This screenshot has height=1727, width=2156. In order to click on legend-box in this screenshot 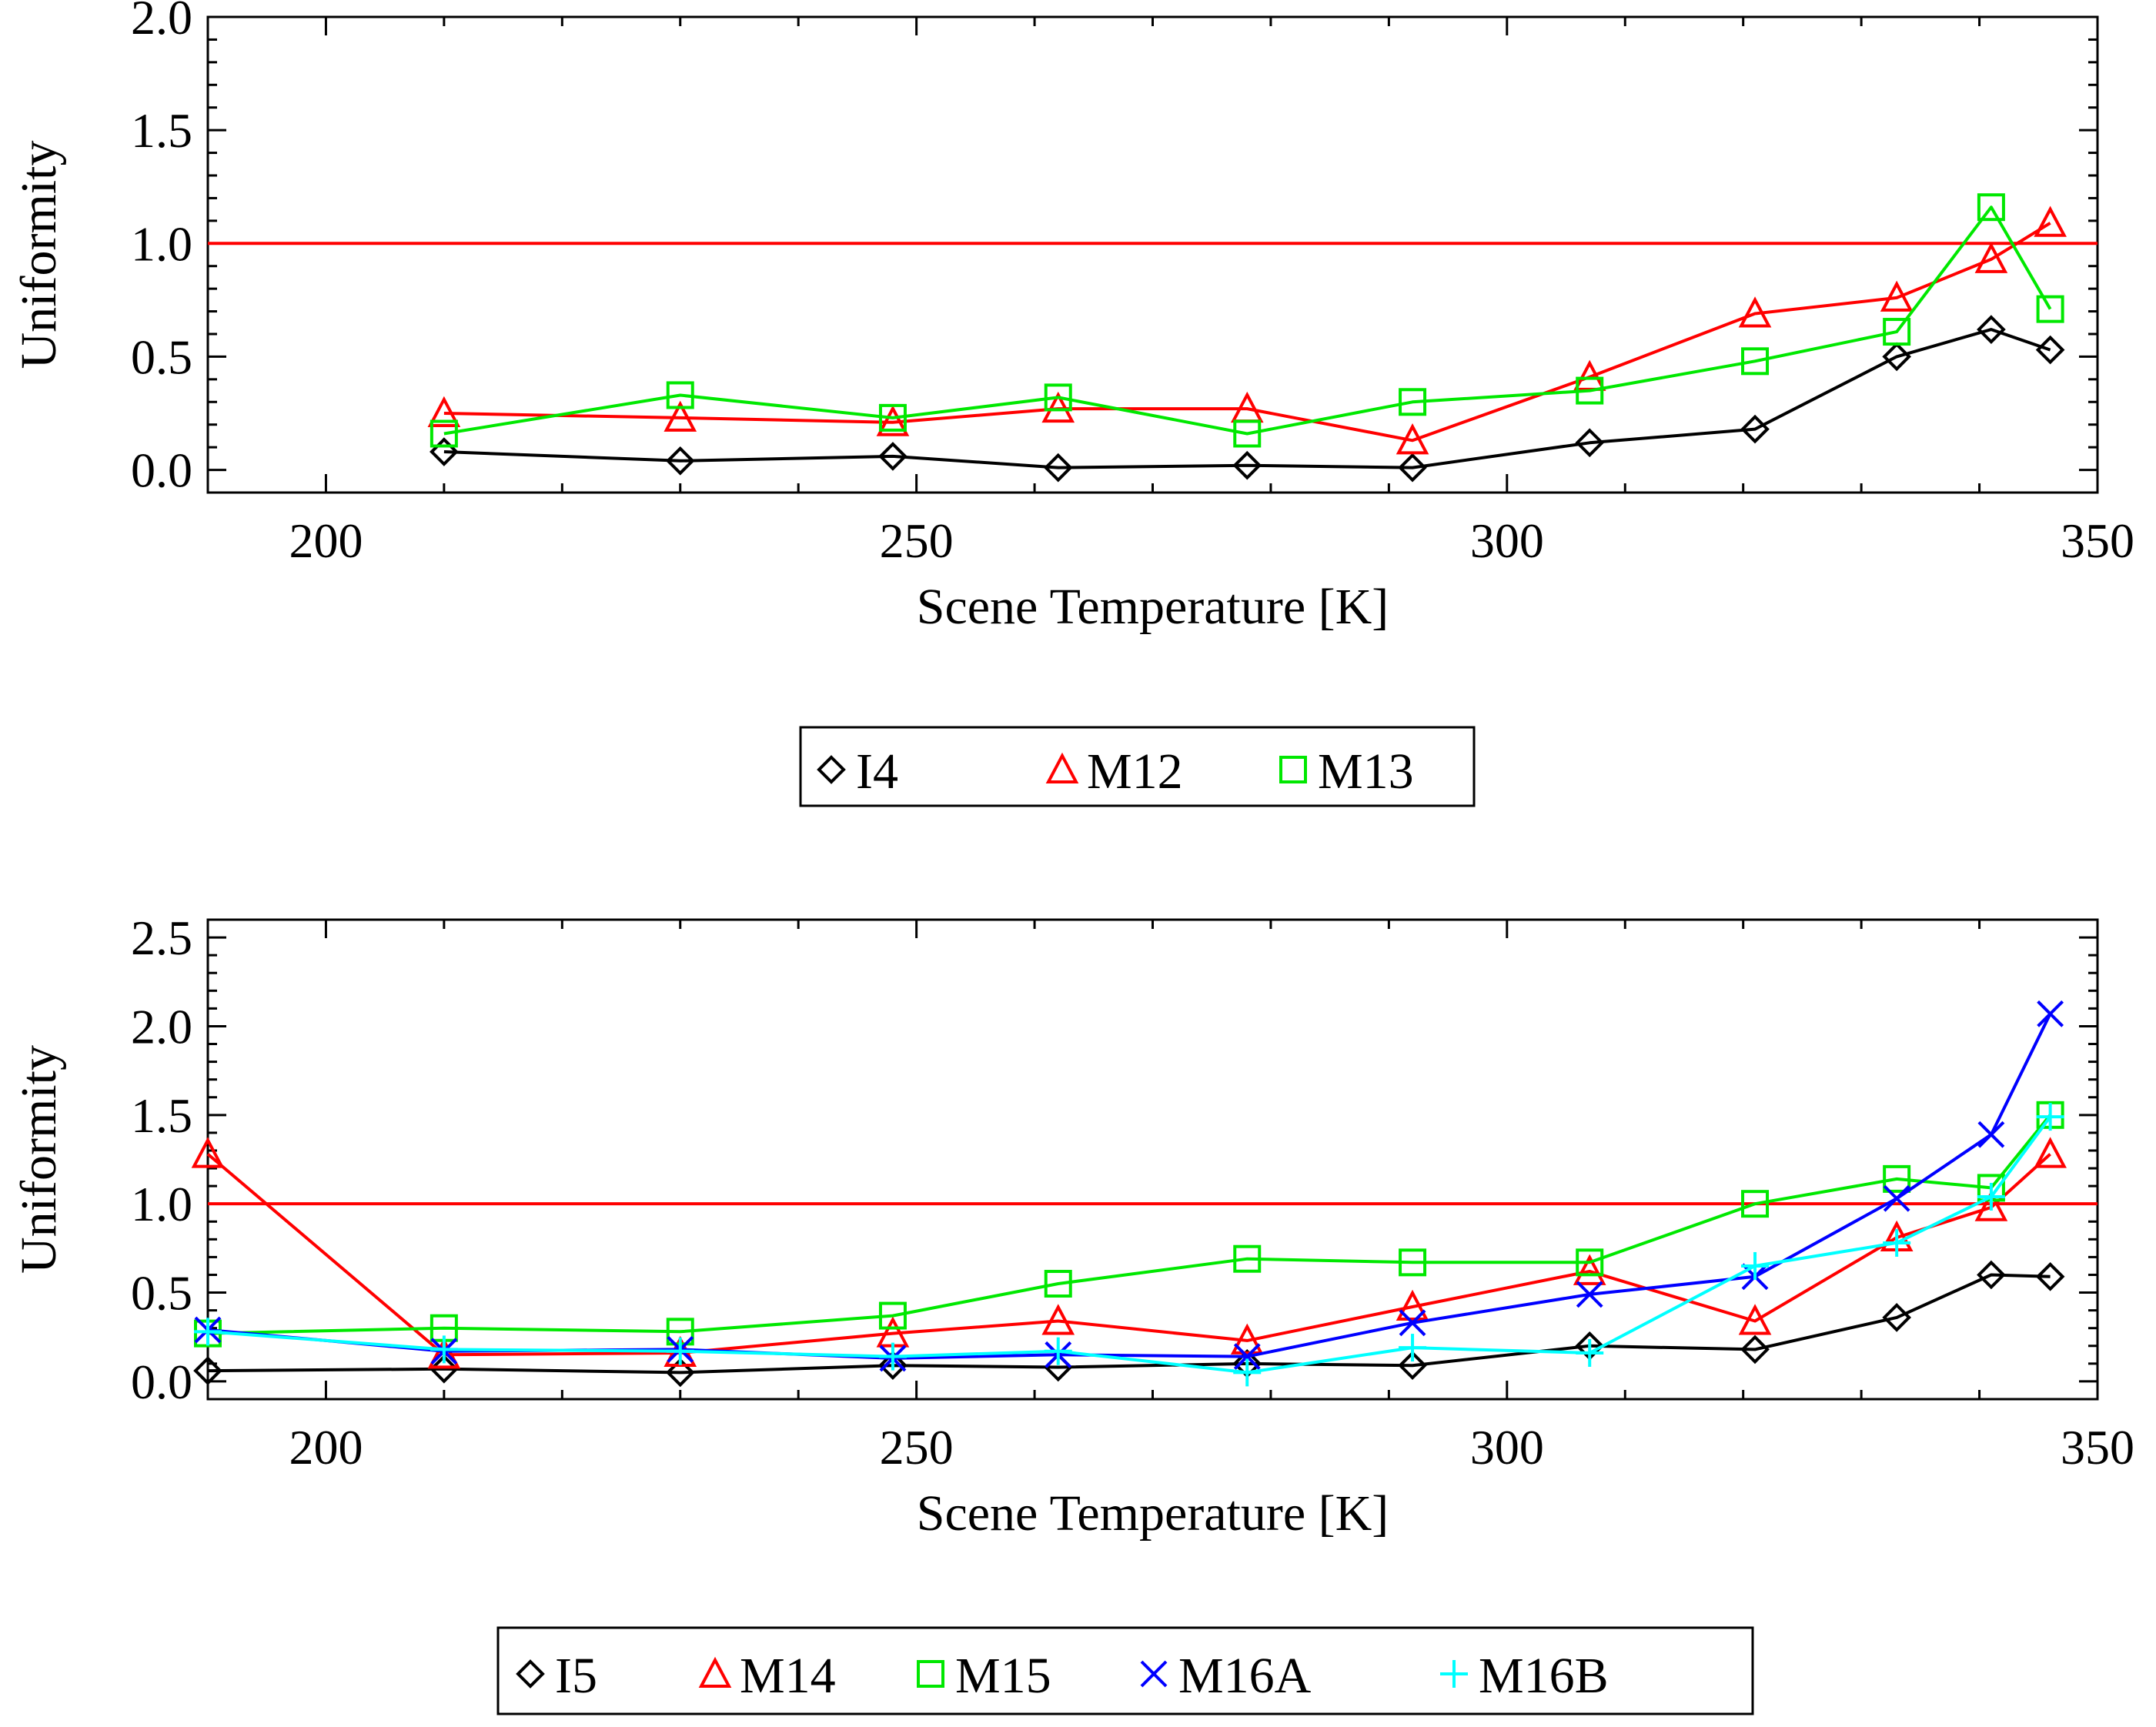, I will do `click(1125, 1670)`.